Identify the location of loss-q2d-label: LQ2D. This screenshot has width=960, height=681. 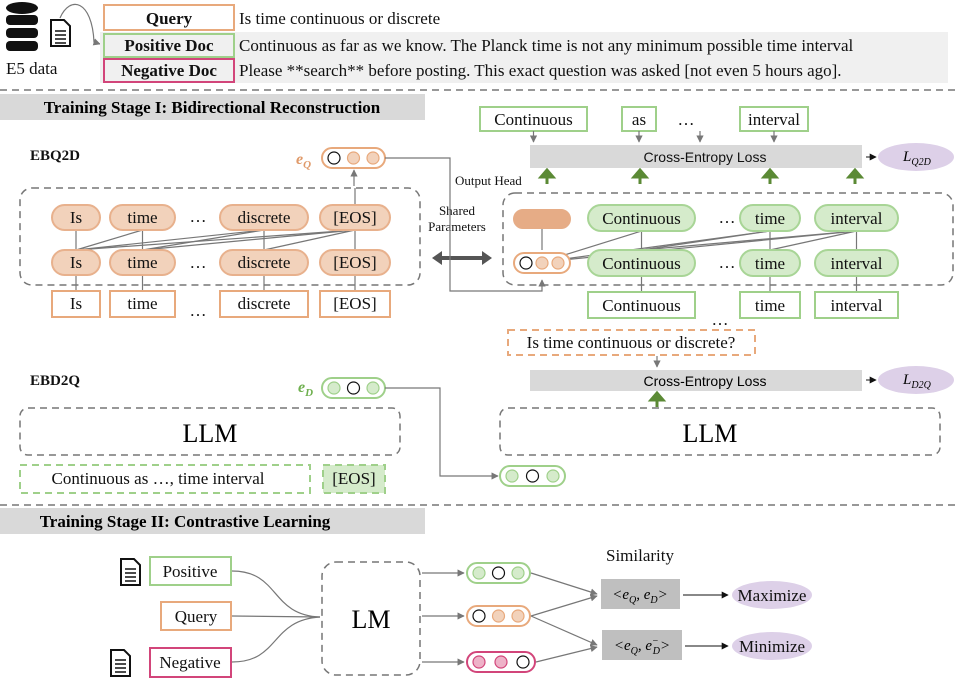
(917, 158).